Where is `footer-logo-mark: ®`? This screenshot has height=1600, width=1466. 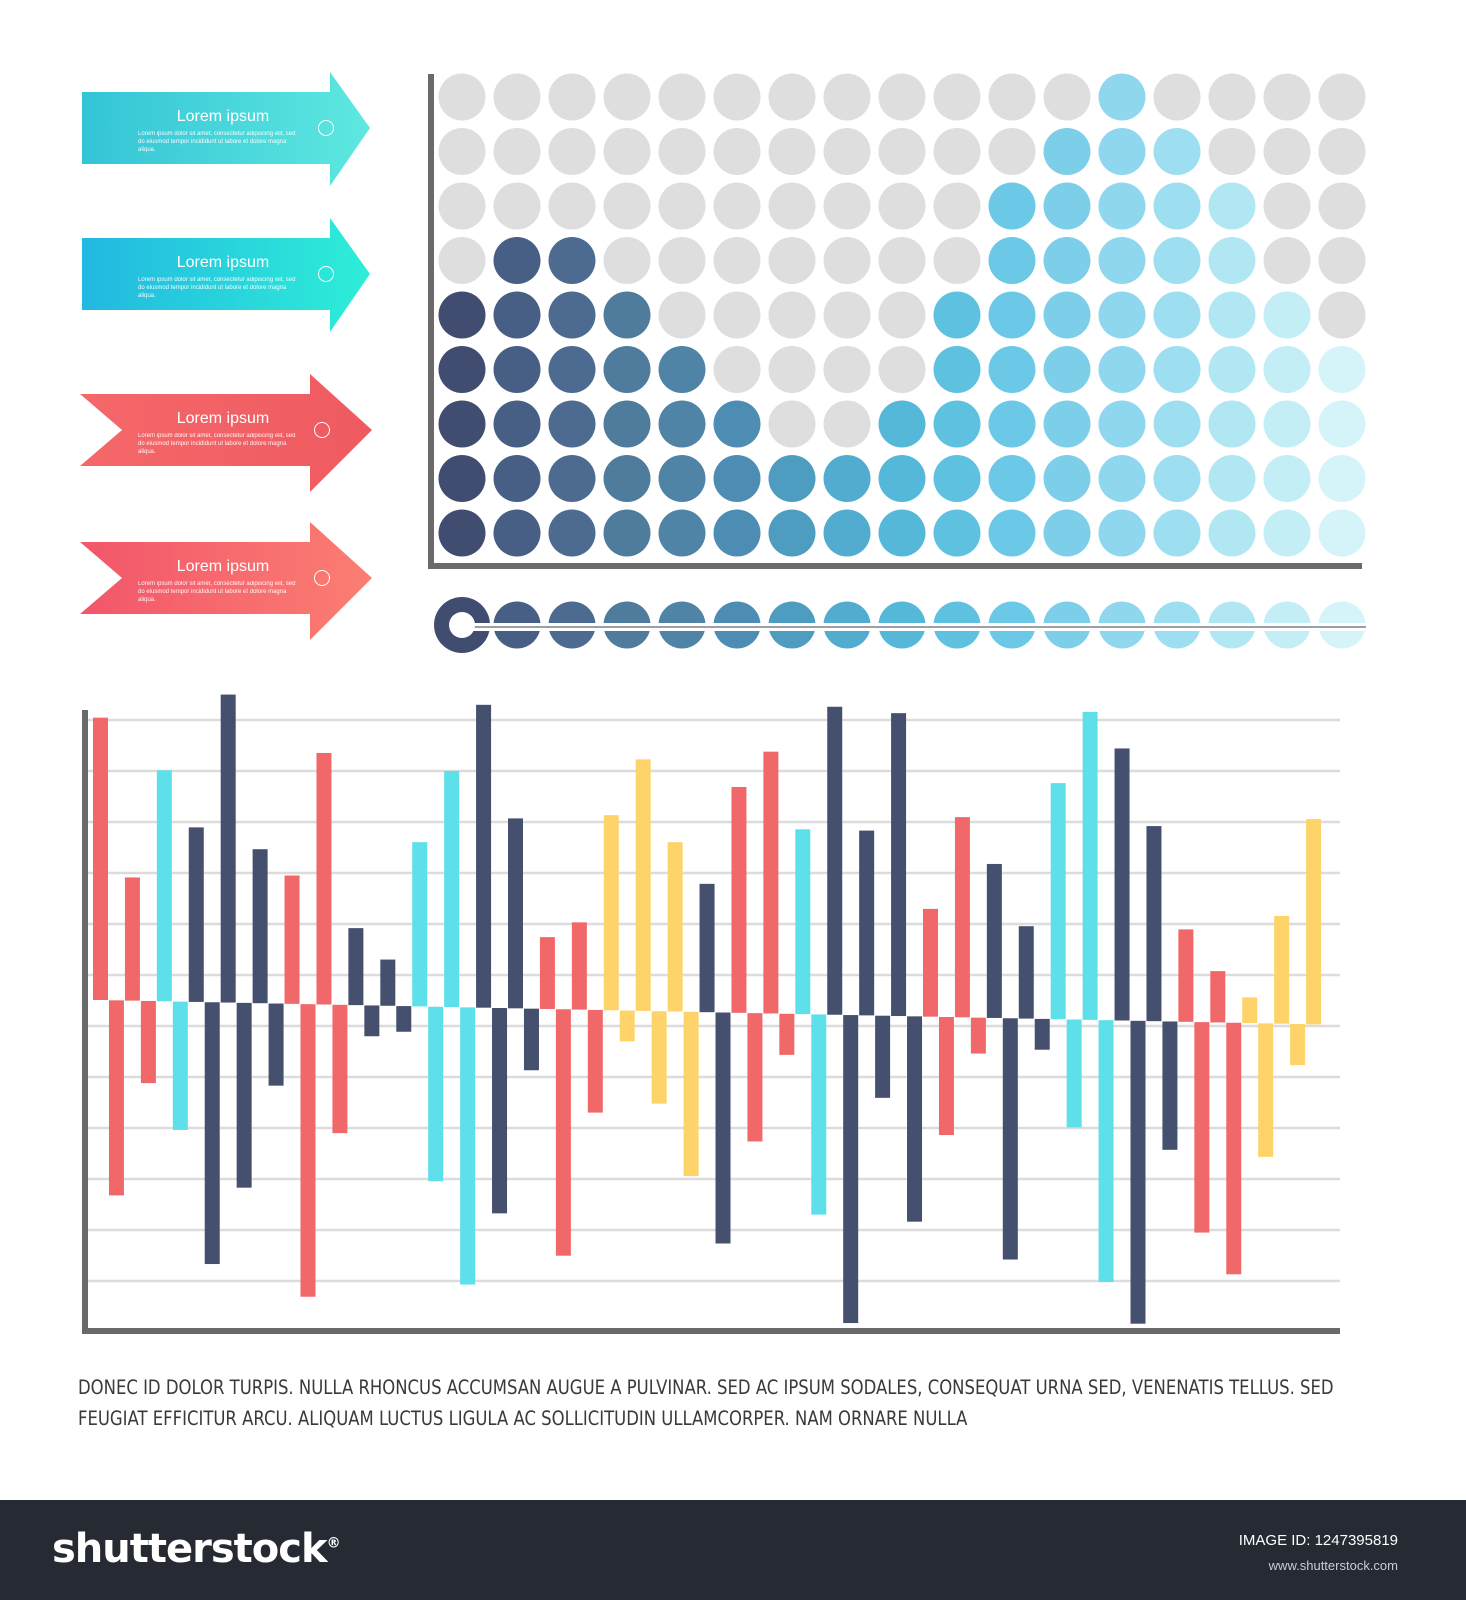 footer-logo-mark: ® is located at coordinates (333, 1543).